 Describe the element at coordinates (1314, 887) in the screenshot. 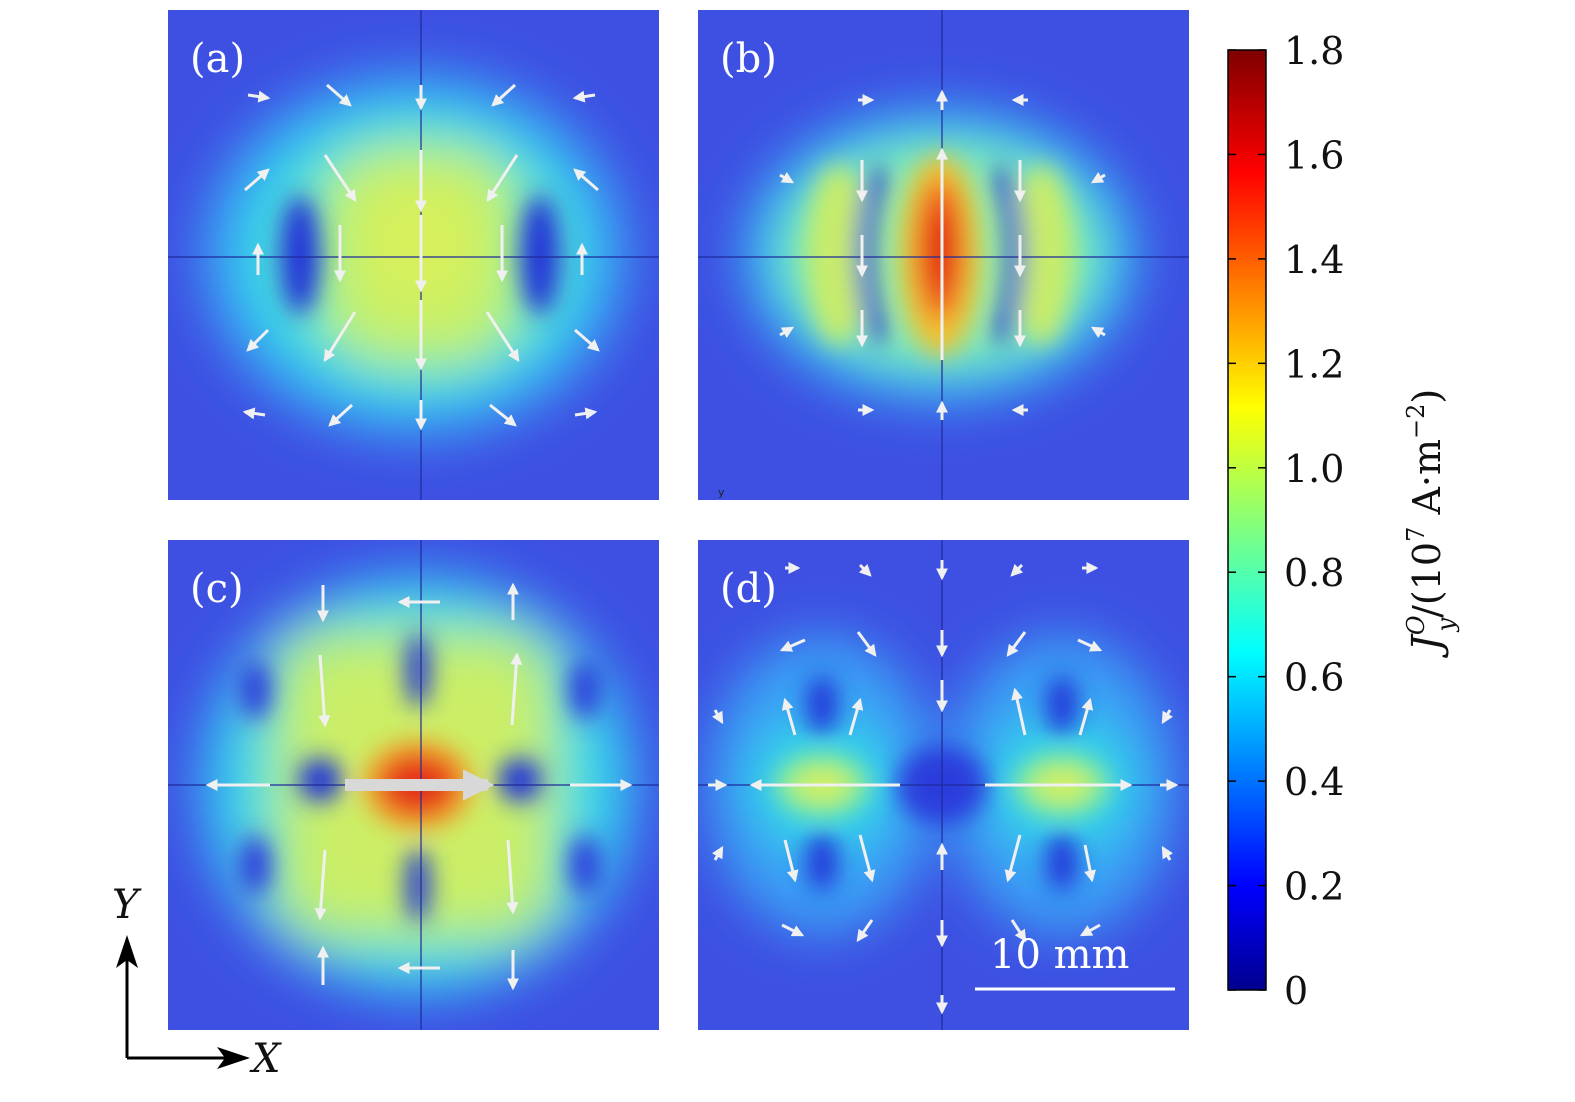

I see `colorbar-tick-label: 0.2` at that location.